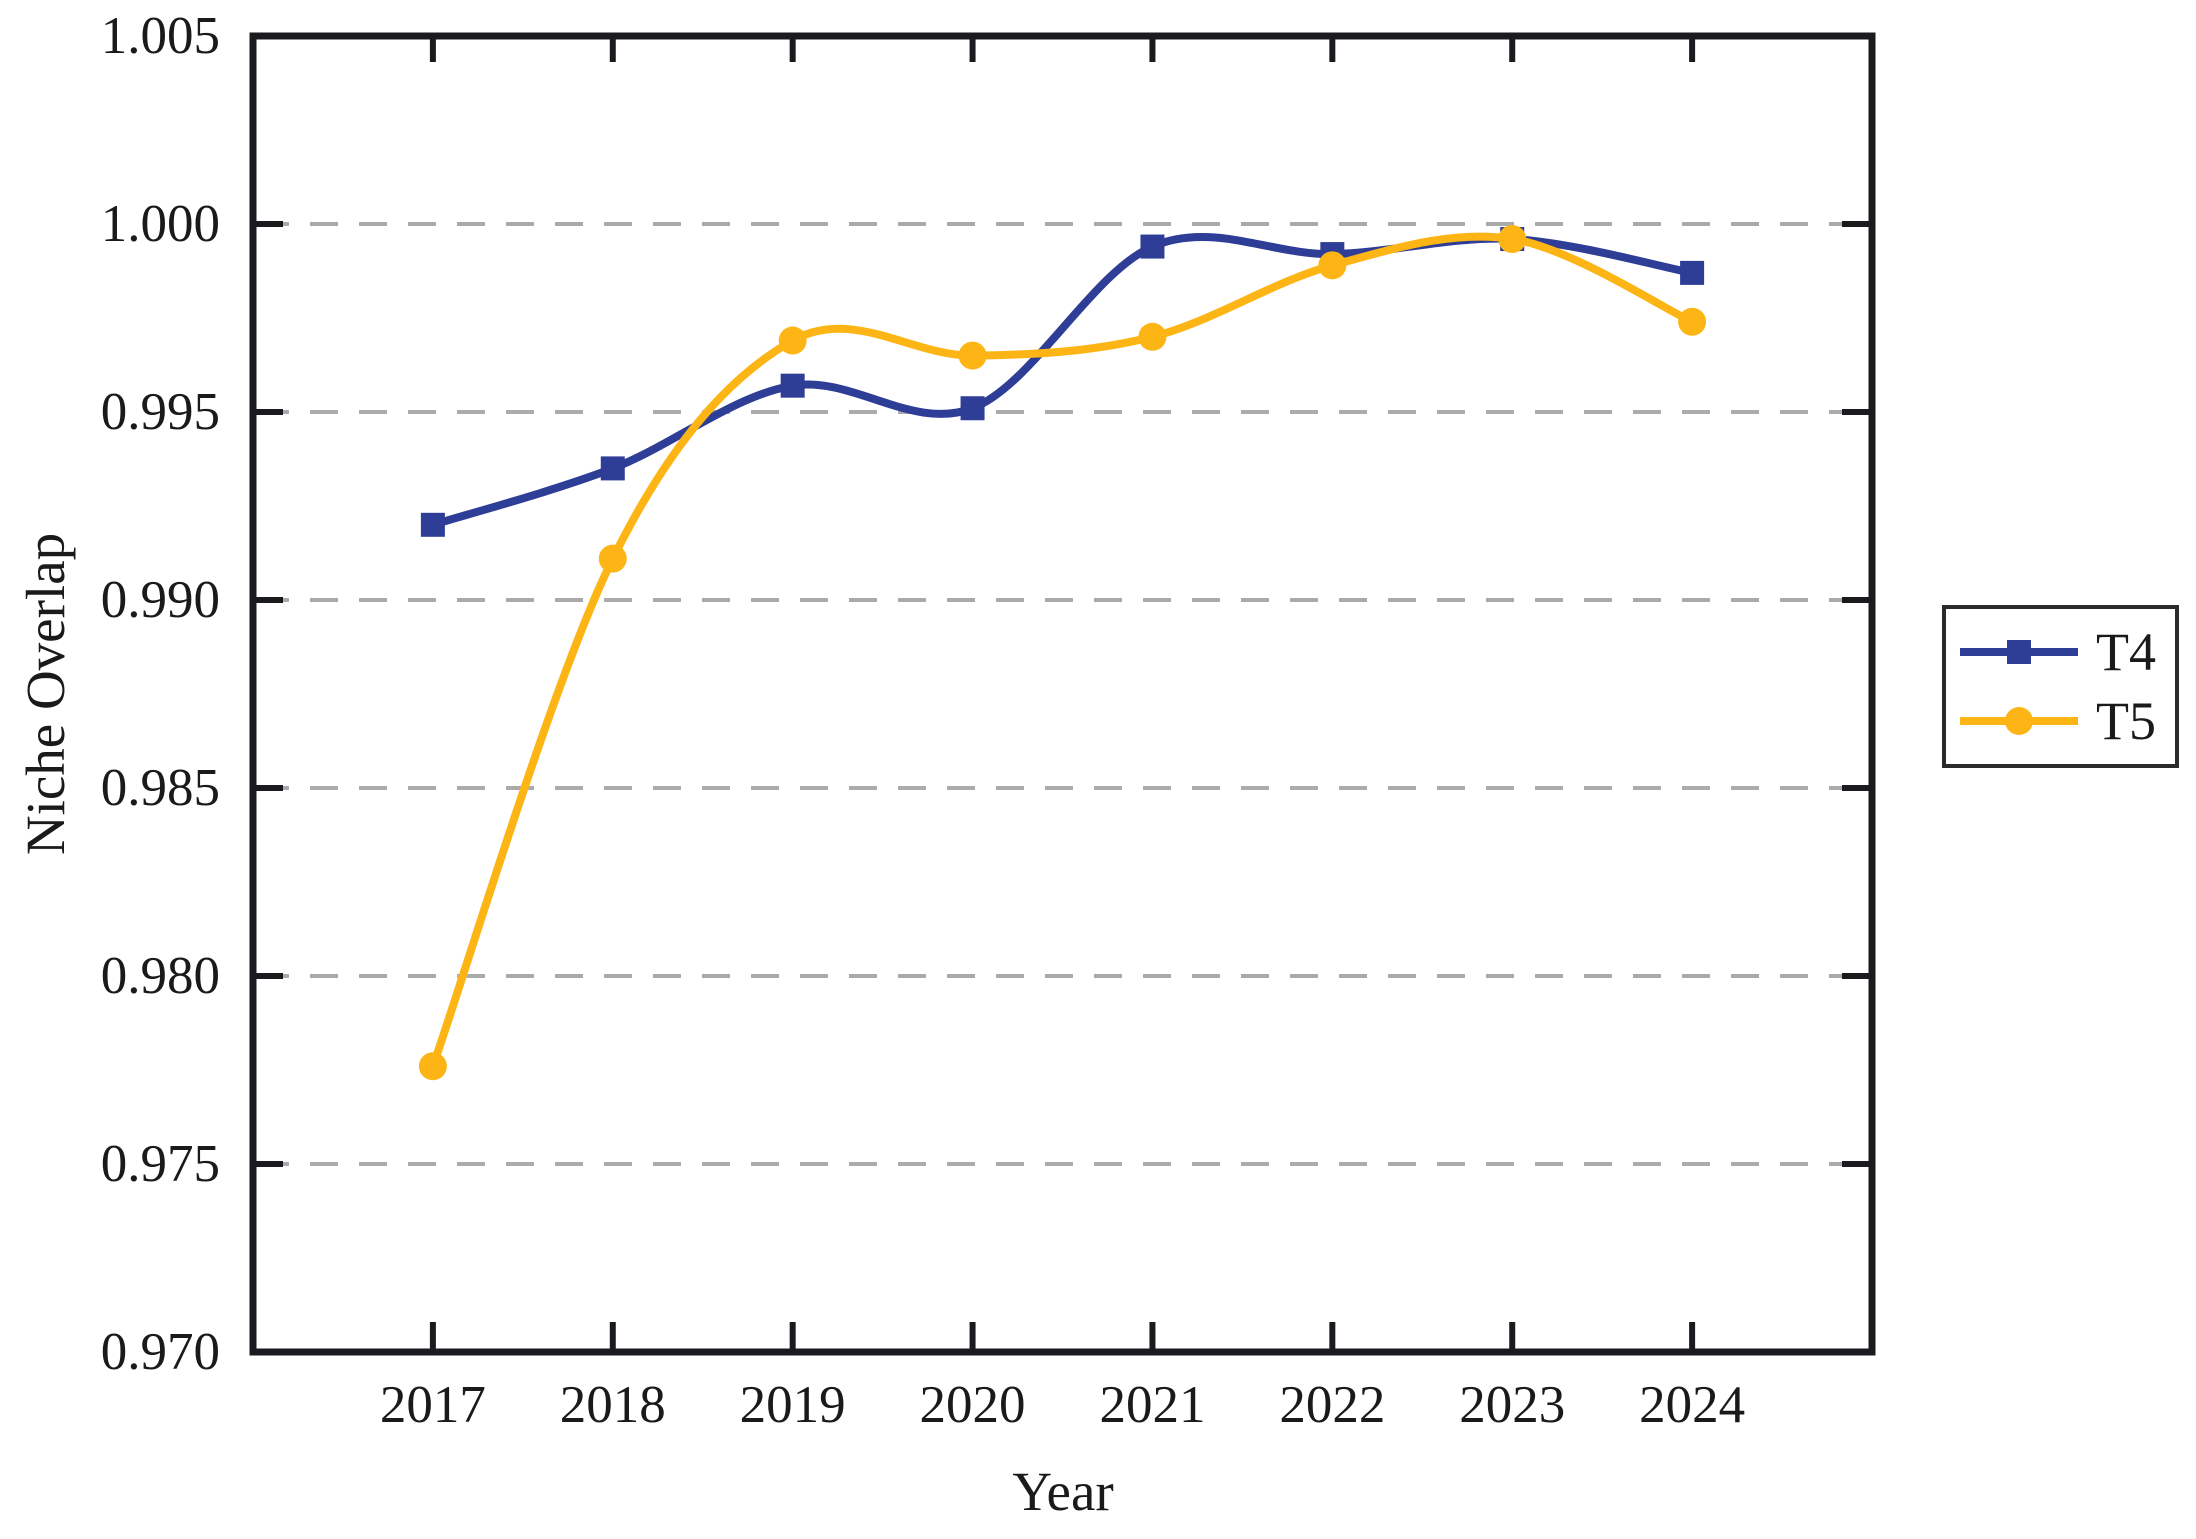  What do you see at coordinates (1062, 381) in the screenshot?
I see `series-line-T4` at bounding box center [1062, 381].